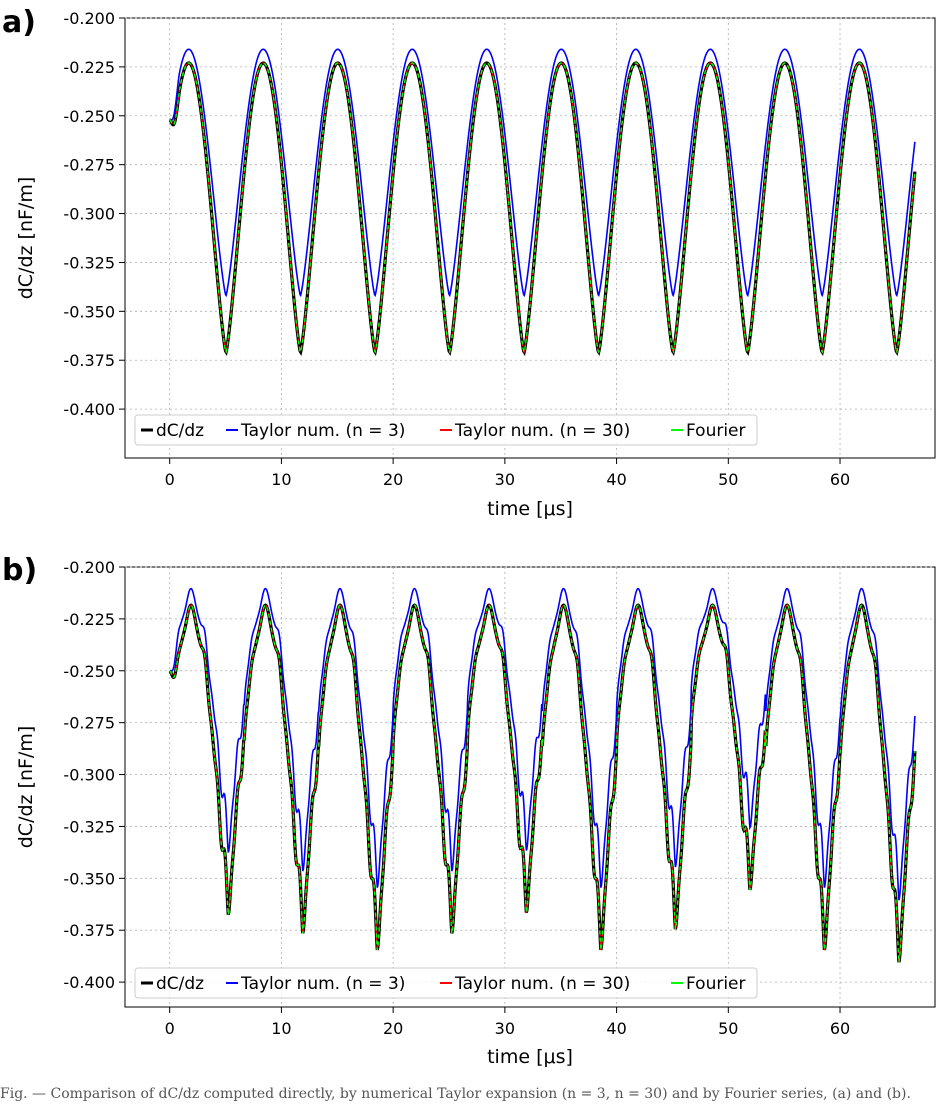 The height and width of the screenshot is (1104, 942). Describe the element at coordinates (322, 431) in the screenshot. I see `legend-label-taylor3-a: Taylor num. (n = 3)` at that location.